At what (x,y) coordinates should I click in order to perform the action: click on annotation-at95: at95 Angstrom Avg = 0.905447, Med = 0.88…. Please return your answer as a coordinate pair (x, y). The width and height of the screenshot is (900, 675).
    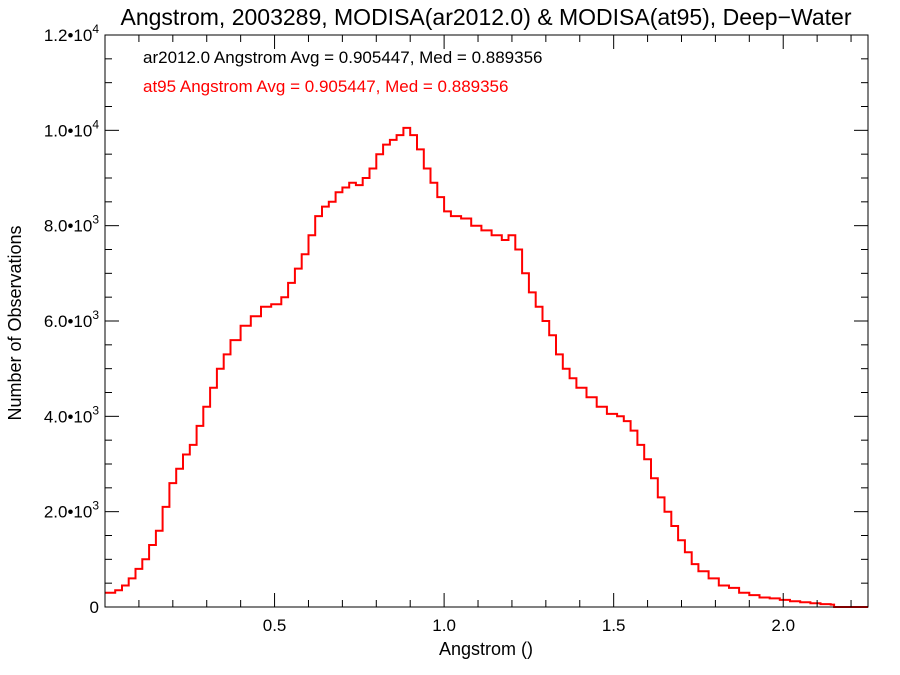
    Looking at the image, I should click on (325, 86).